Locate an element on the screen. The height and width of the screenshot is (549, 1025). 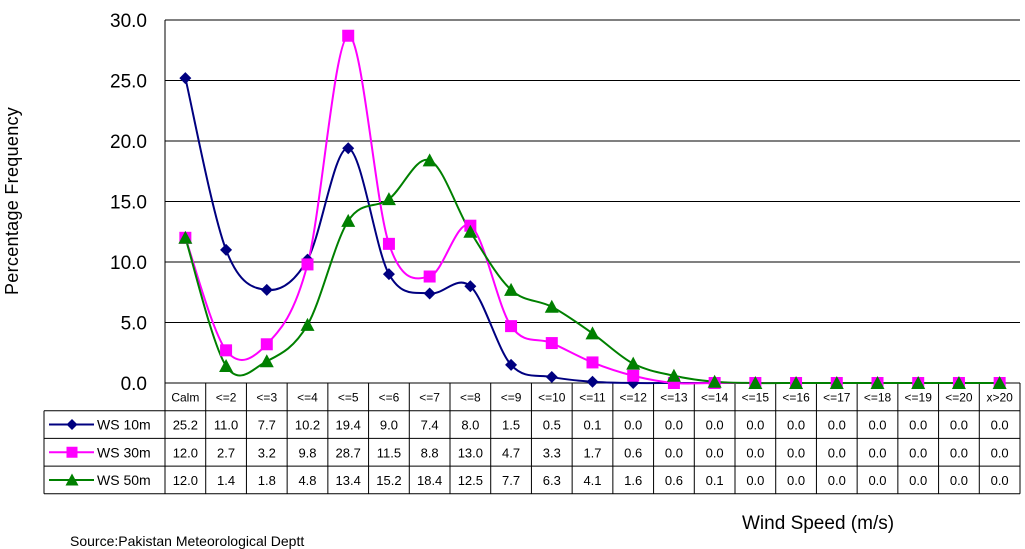
table-value: 1.6 is located at coordinates (633, 480).